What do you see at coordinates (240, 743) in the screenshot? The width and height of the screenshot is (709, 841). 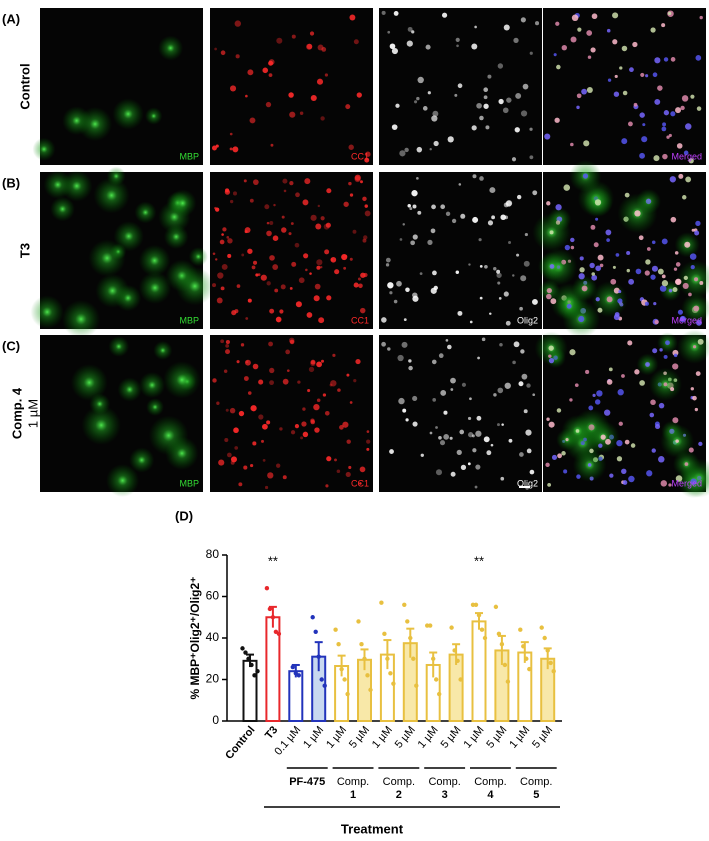 I see `x-tick-label: Control` at bounding box center [240, 743].